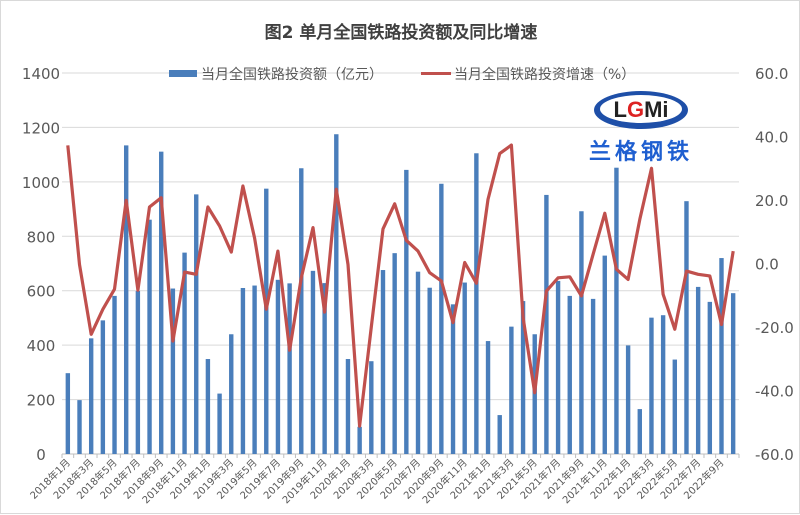  What do you see at coordinates (41, 346) in the screenshot?
I see `y-left-tick: 400` at bounding box center [41, 346].